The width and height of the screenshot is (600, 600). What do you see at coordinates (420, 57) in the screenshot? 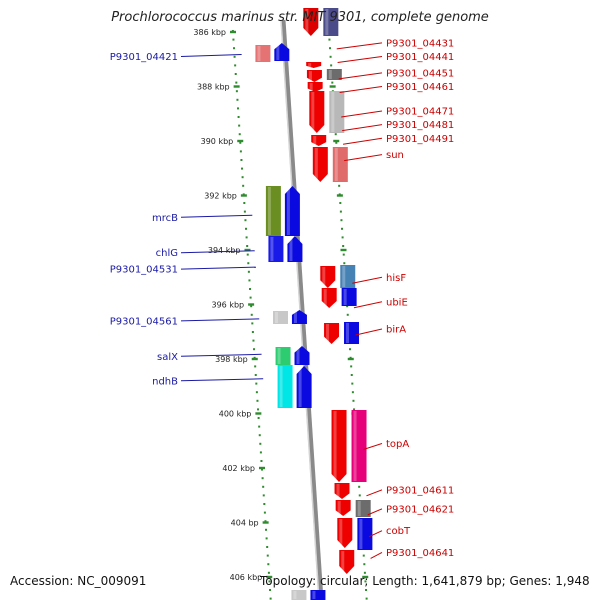
I see `gene-label: P9301_04441` at bounding box center [420, 57].